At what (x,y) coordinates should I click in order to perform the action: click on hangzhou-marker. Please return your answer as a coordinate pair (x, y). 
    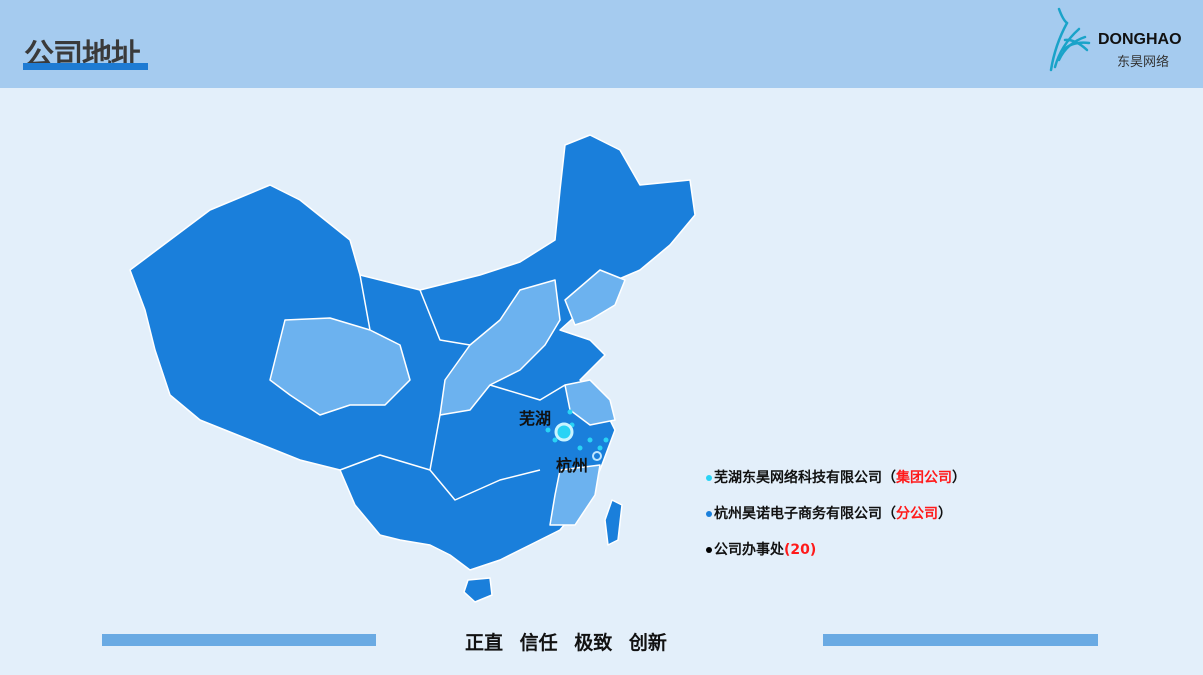
    Looking at the image, I should click on (597, 456).